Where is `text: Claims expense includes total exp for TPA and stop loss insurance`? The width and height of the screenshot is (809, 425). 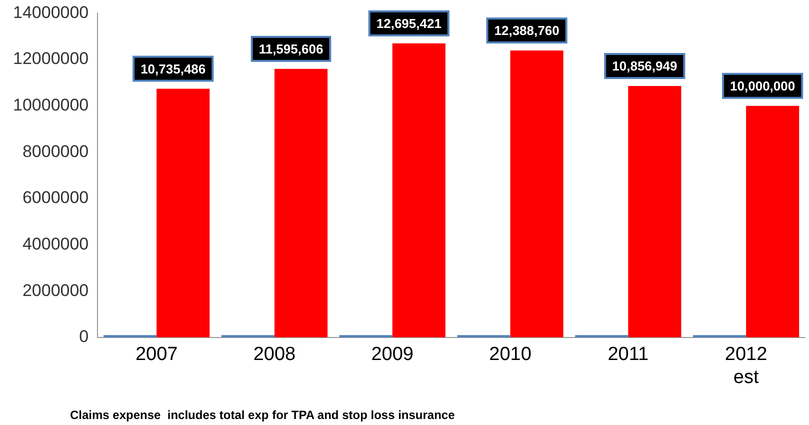
text: Claims expense includes total exp for TPA and stop loss insurance is located at coordinates (263, 415).